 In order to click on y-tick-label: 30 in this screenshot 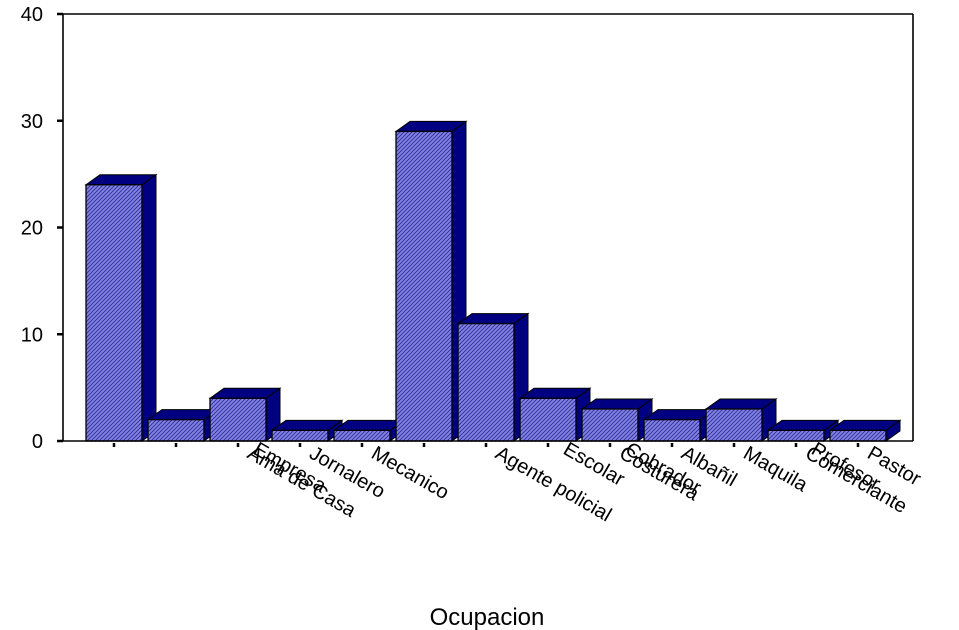, I will do `click(32, 122)`.